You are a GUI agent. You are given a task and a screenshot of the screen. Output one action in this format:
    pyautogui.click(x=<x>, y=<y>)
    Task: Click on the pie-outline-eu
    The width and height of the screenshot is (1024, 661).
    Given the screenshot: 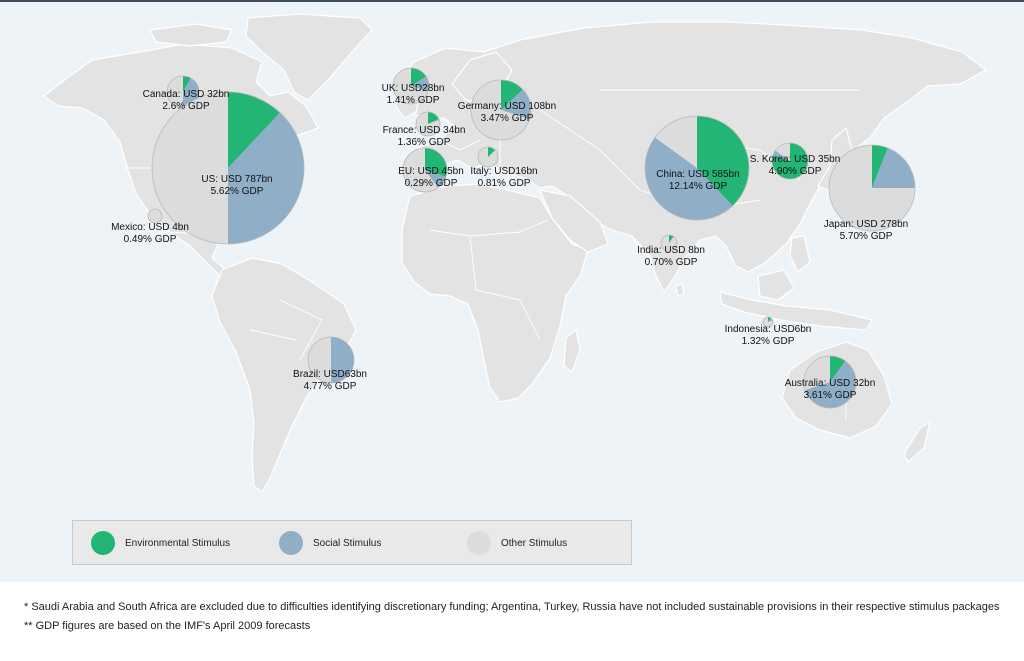 What is the action you would take?
    pyautogui.click(x=425, y=170)
    